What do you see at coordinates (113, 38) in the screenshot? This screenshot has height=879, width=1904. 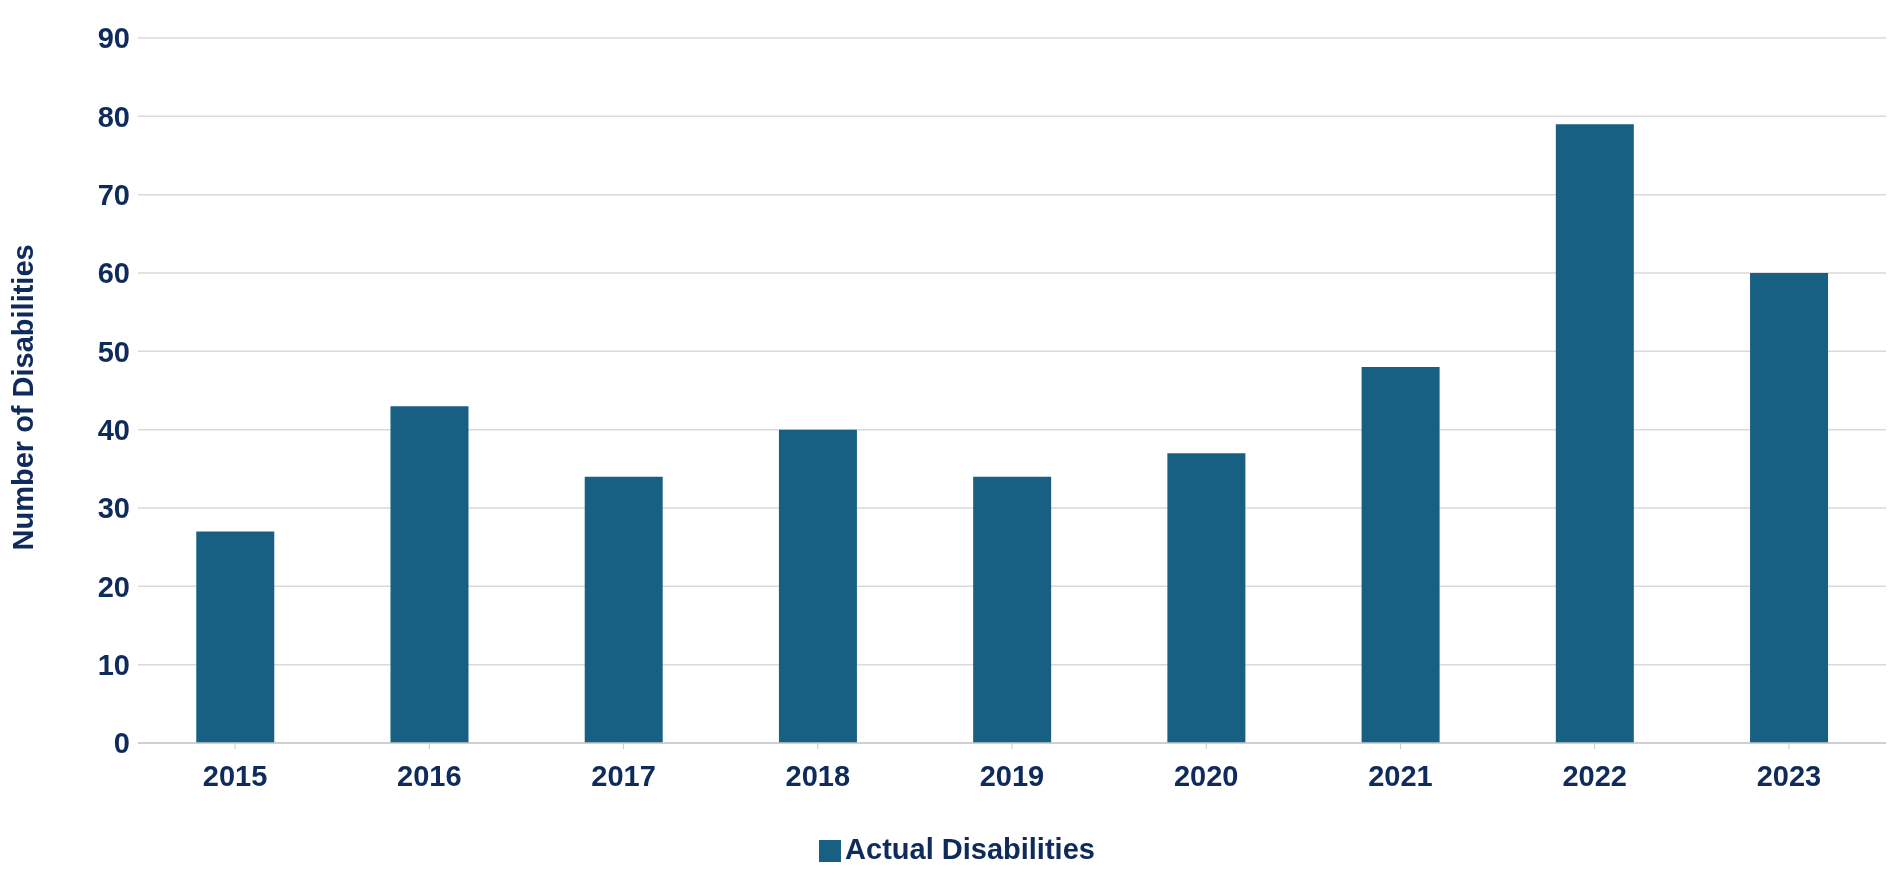 I see `y-tick-label: 90` at bounding box center [113, 38].